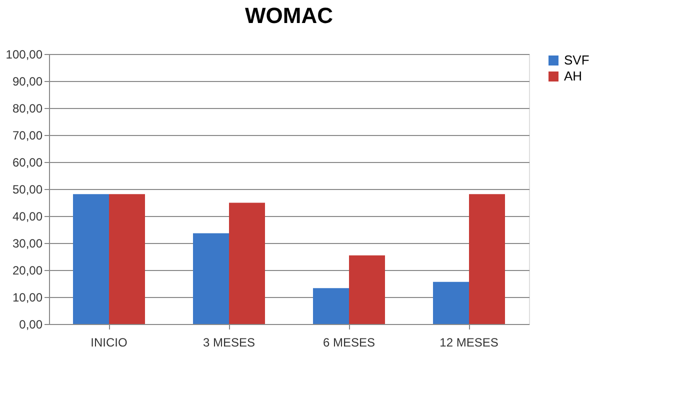 This screenshot has height=409, width=675. Describe the element at coordinates (27, 271) in the screenshot. I see `y-tick-label: 20,00` at that location.